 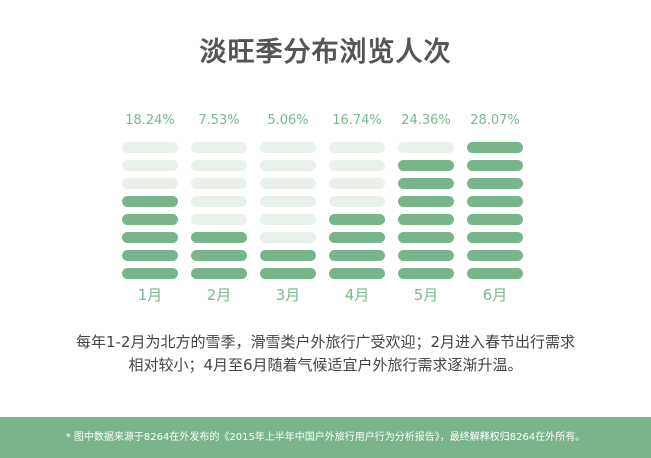 What do you see at coordinates (150, 295) in the screenshot?
I see `category-label-1: 1月` at bounding box center [150, 295].